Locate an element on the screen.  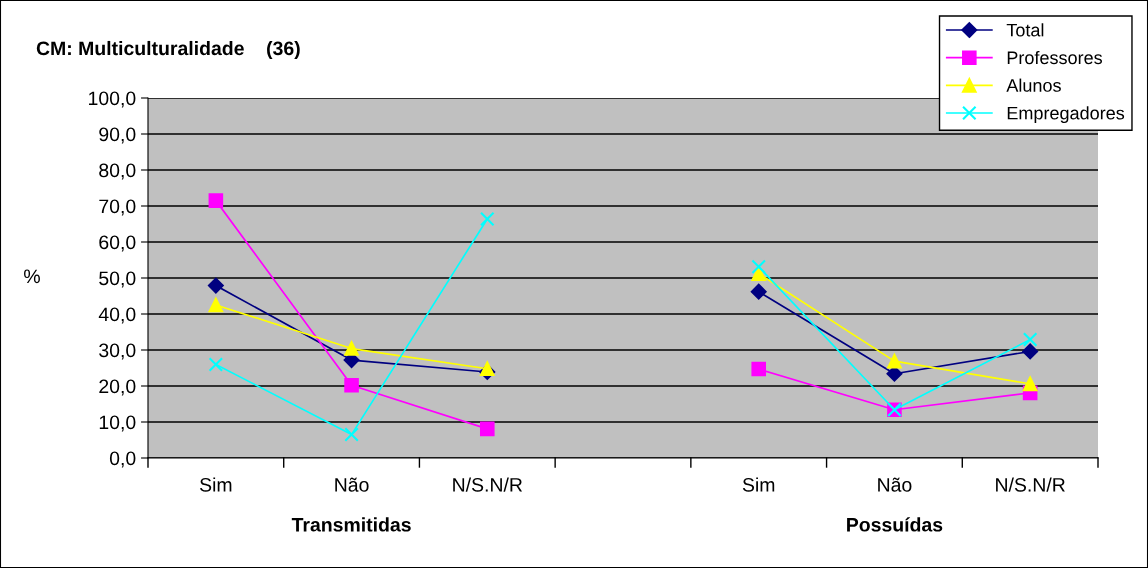
text: Transmitidas is located at coordinates (351, 524).